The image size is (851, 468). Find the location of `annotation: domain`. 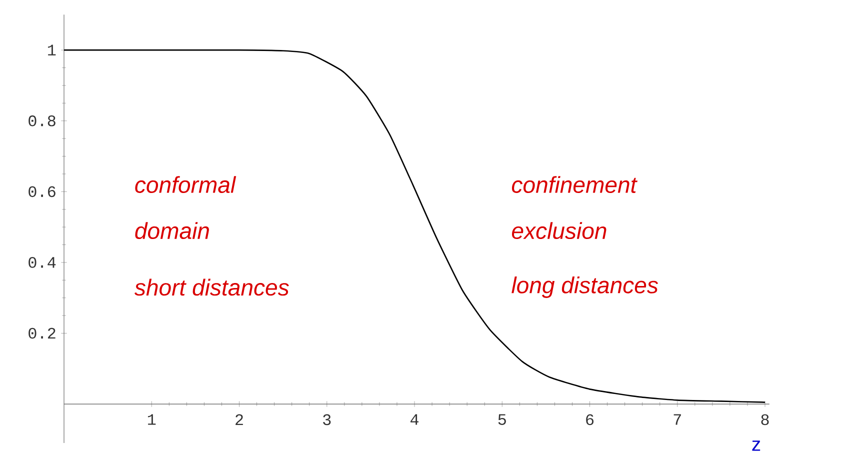

annotation: domain is located at coordinates (172, 231).